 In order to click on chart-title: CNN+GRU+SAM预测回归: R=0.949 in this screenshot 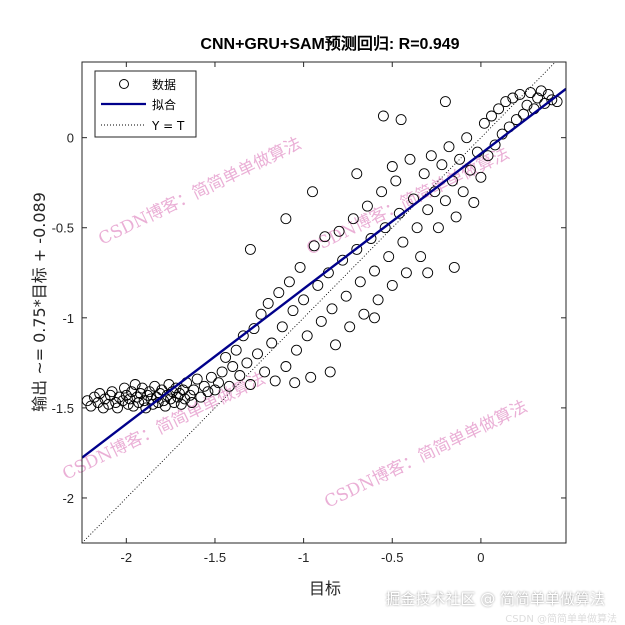, I will do `click(329, 43)`.